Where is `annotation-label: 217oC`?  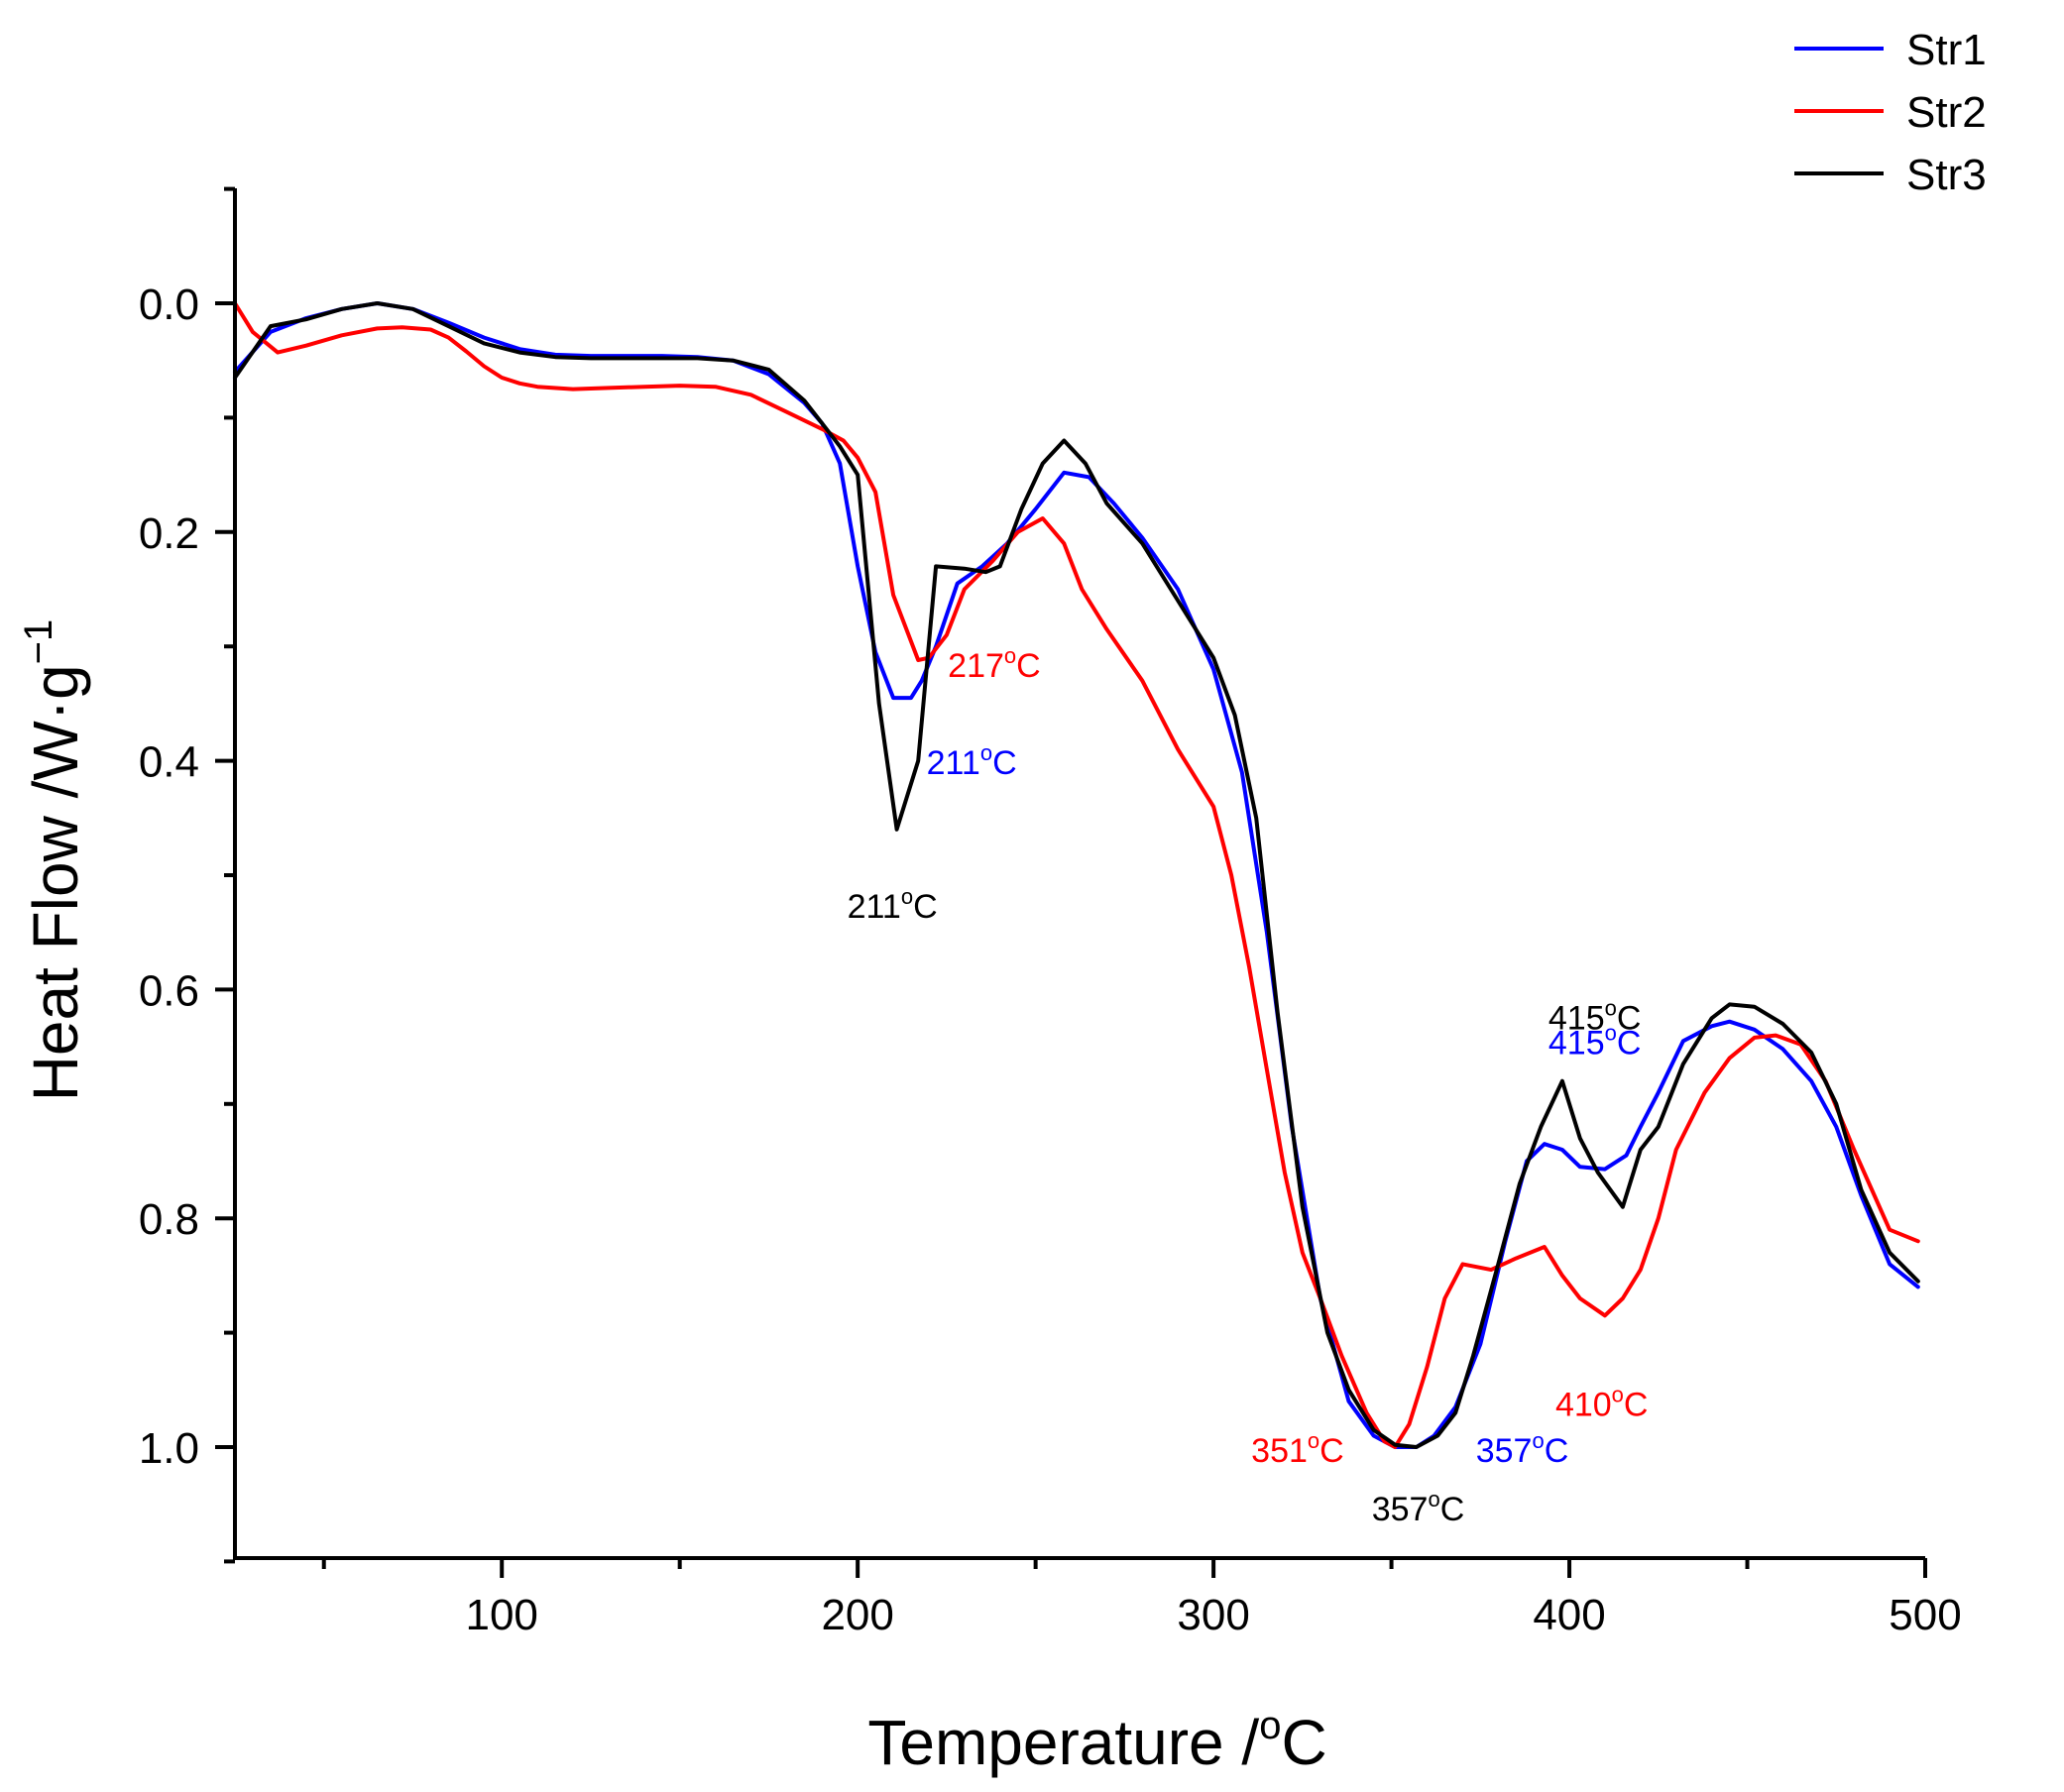 annotation-label: 217oC is located at coordinates (994, 664).